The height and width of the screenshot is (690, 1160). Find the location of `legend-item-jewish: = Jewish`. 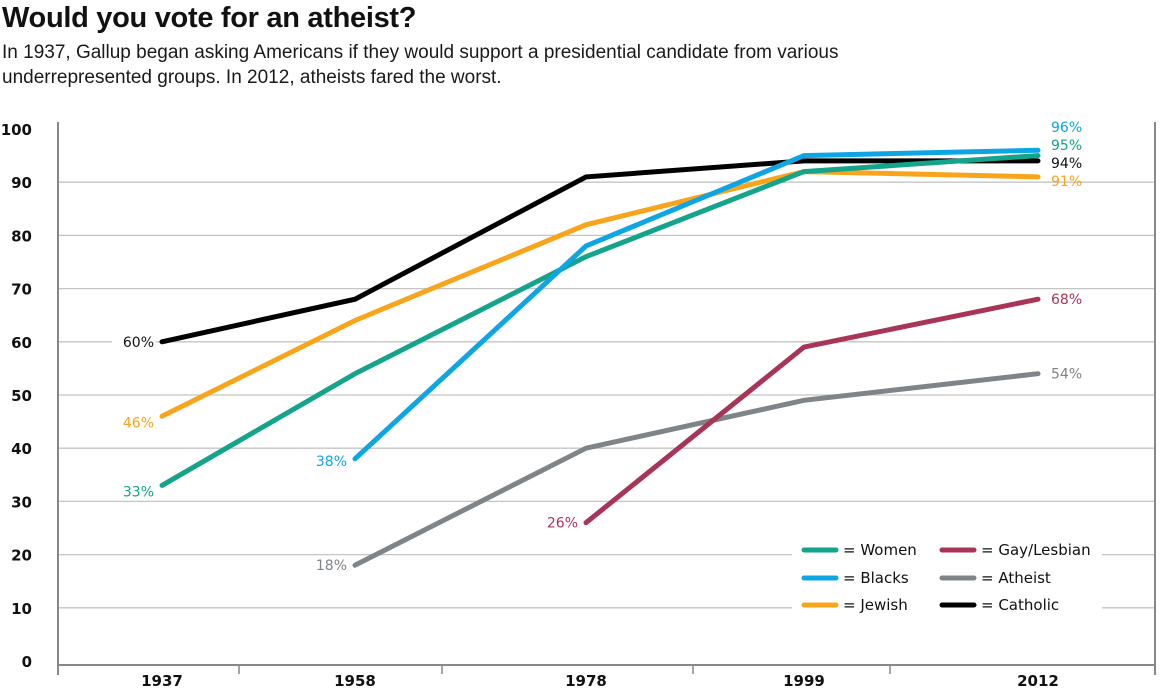

legend-item-jewish: = Jewish is located at coordinates (854, 605).